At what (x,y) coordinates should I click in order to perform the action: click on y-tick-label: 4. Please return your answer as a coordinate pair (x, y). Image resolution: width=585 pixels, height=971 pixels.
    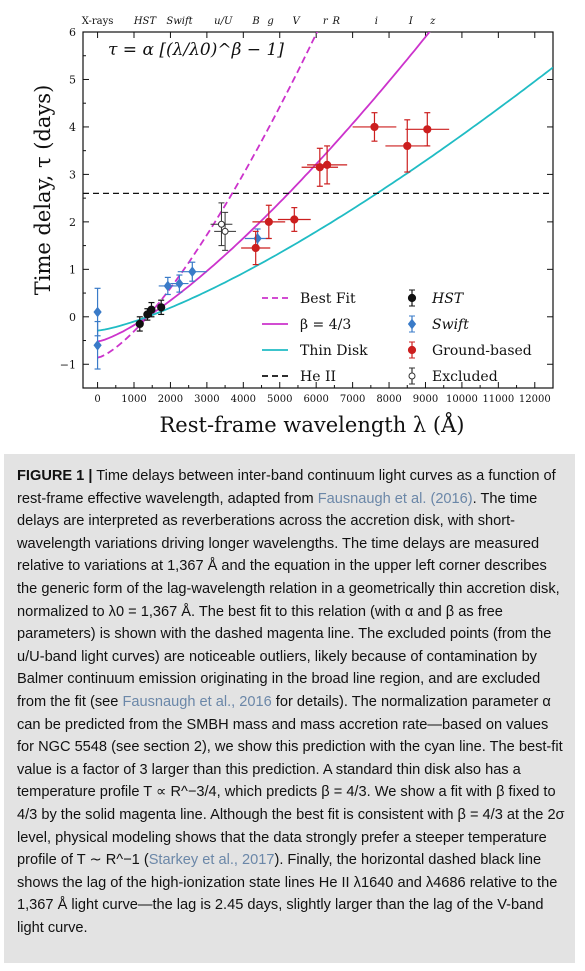
    Looking at the image, I should click on (72, 127).